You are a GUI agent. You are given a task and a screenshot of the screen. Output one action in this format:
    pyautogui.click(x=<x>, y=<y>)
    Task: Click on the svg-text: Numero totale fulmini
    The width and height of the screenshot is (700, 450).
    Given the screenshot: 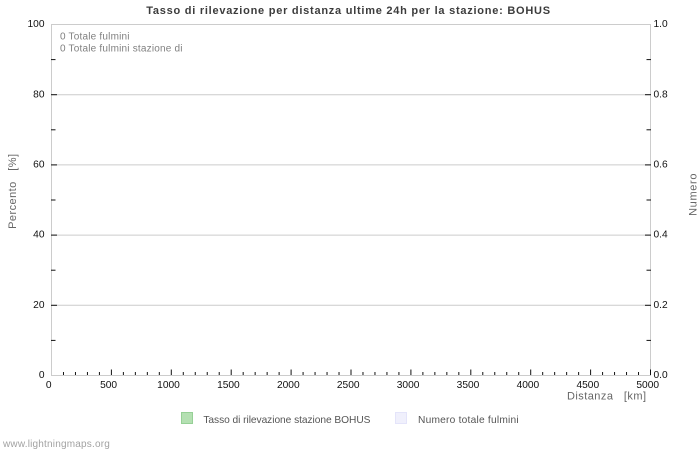 What is the action you would take?
    pyautogui.click(x=468, y=420)
    